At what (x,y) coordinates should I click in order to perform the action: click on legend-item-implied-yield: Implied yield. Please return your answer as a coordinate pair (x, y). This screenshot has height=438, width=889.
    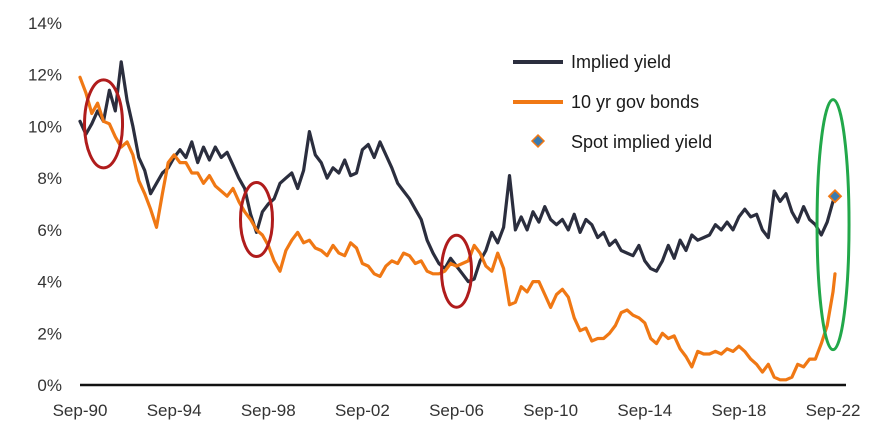
    Looking at the image, I should click on (592, 62).